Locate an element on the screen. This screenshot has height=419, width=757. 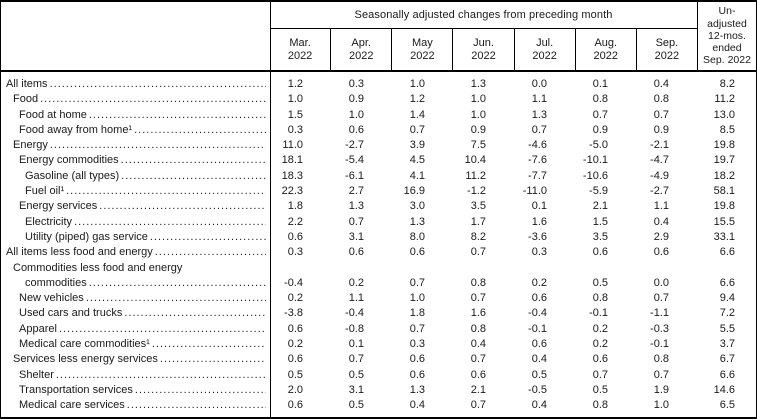
table-row: Energy services 1.8 1.3 3.0 3.5 0.1 2.1 1.1 19.8 is located at coordinates (378, 206).